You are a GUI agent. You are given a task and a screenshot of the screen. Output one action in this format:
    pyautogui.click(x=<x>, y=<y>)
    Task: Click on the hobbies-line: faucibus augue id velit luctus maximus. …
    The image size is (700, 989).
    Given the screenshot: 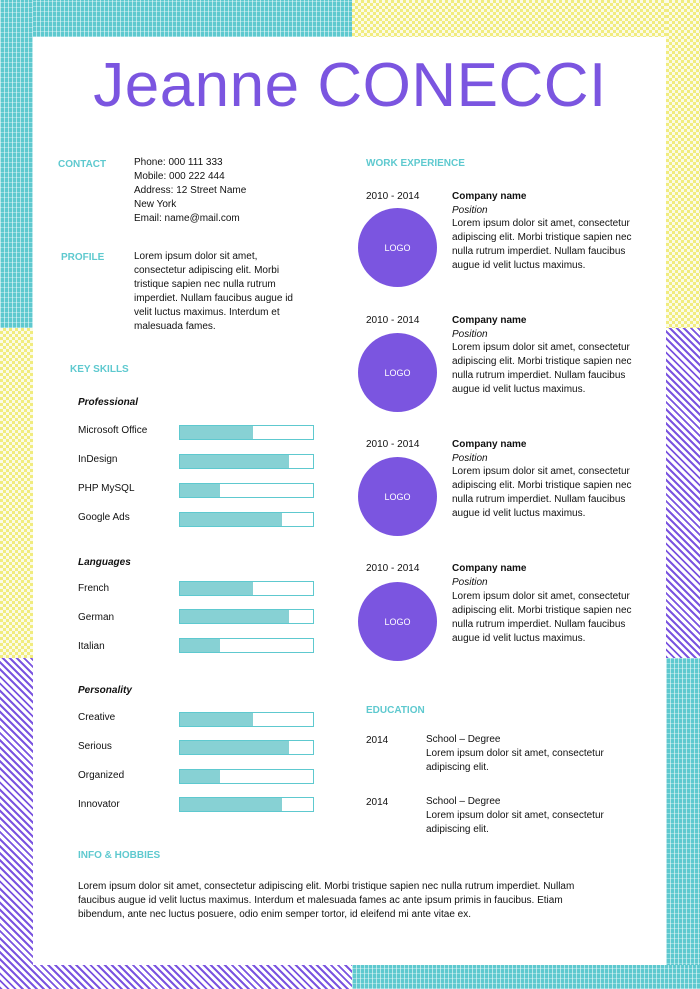 What is the action you would take?
    pyautogui.click(x=320, y=900)
    